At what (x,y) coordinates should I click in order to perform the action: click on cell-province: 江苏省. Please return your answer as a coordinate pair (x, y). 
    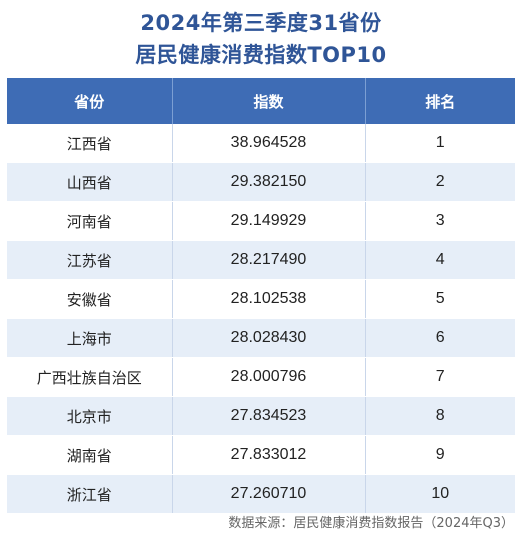
    Looking at the image, I should click on (90, 260).